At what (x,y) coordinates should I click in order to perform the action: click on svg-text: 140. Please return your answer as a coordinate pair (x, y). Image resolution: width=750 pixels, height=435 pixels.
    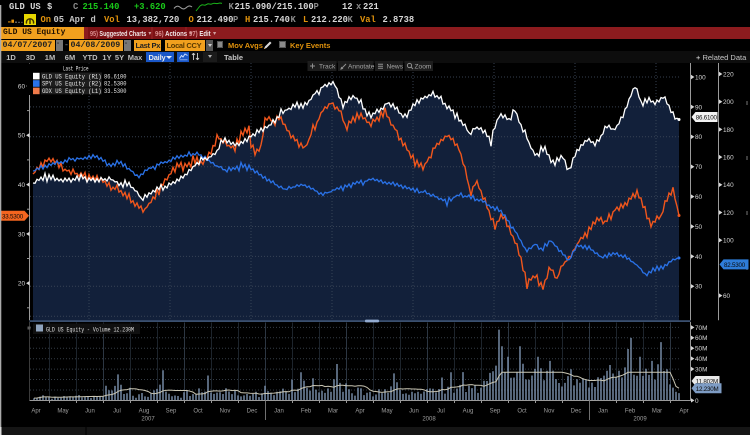
    Looking at the image, I should click on (728, 185).